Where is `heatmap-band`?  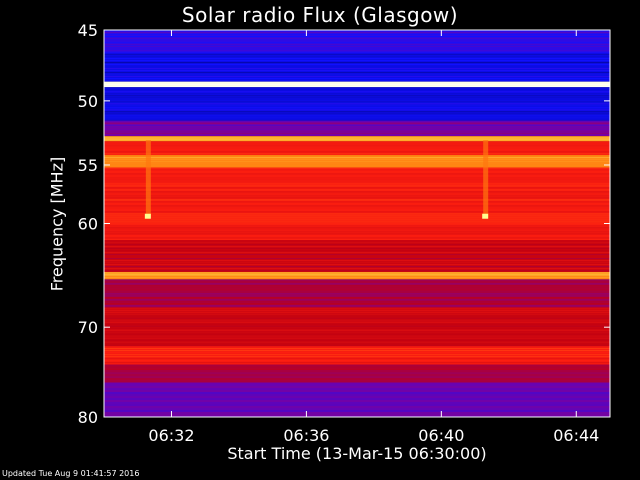 heatmap-band is located at coordinates (357, 399).